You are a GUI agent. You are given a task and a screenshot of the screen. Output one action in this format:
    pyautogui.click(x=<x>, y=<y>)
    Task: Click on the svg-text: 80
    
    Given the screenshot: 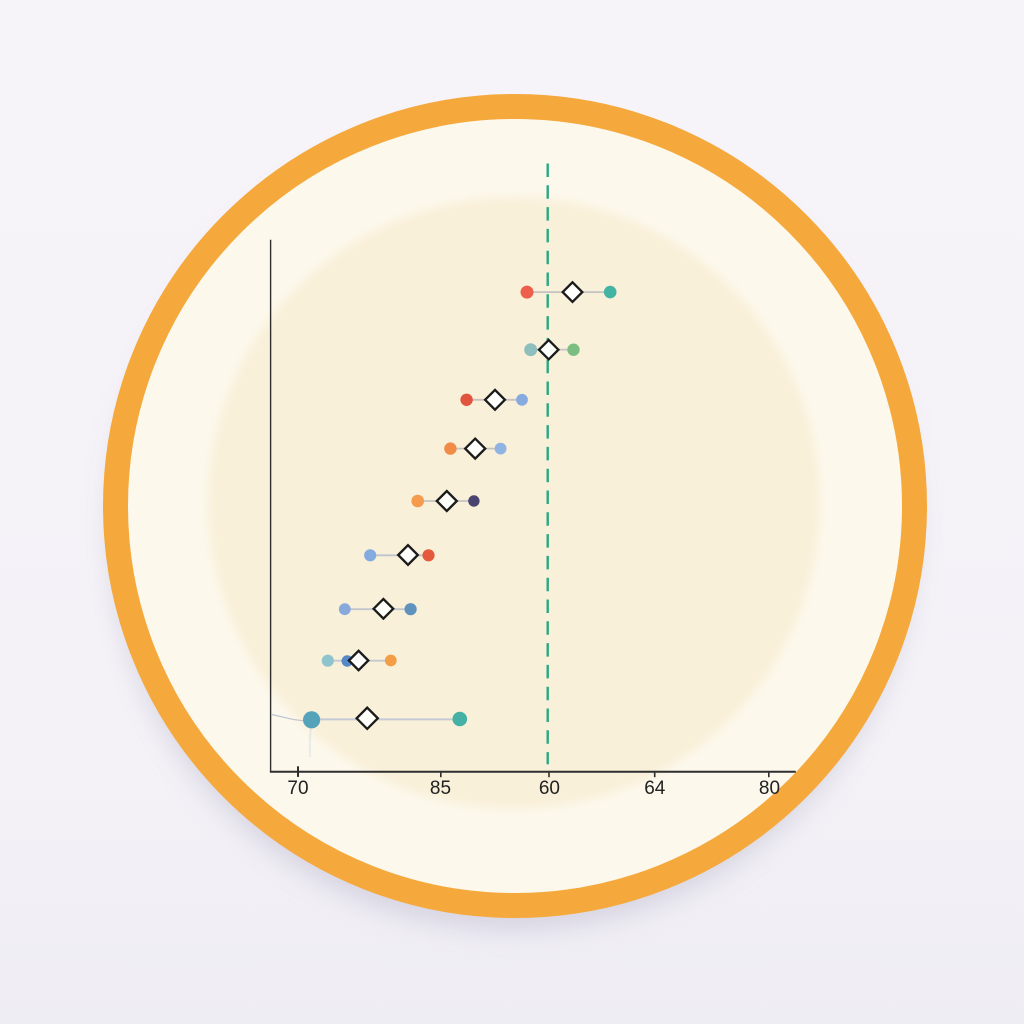 What is the action you would take?
    pyautogui.click(x=769, y=788)
    